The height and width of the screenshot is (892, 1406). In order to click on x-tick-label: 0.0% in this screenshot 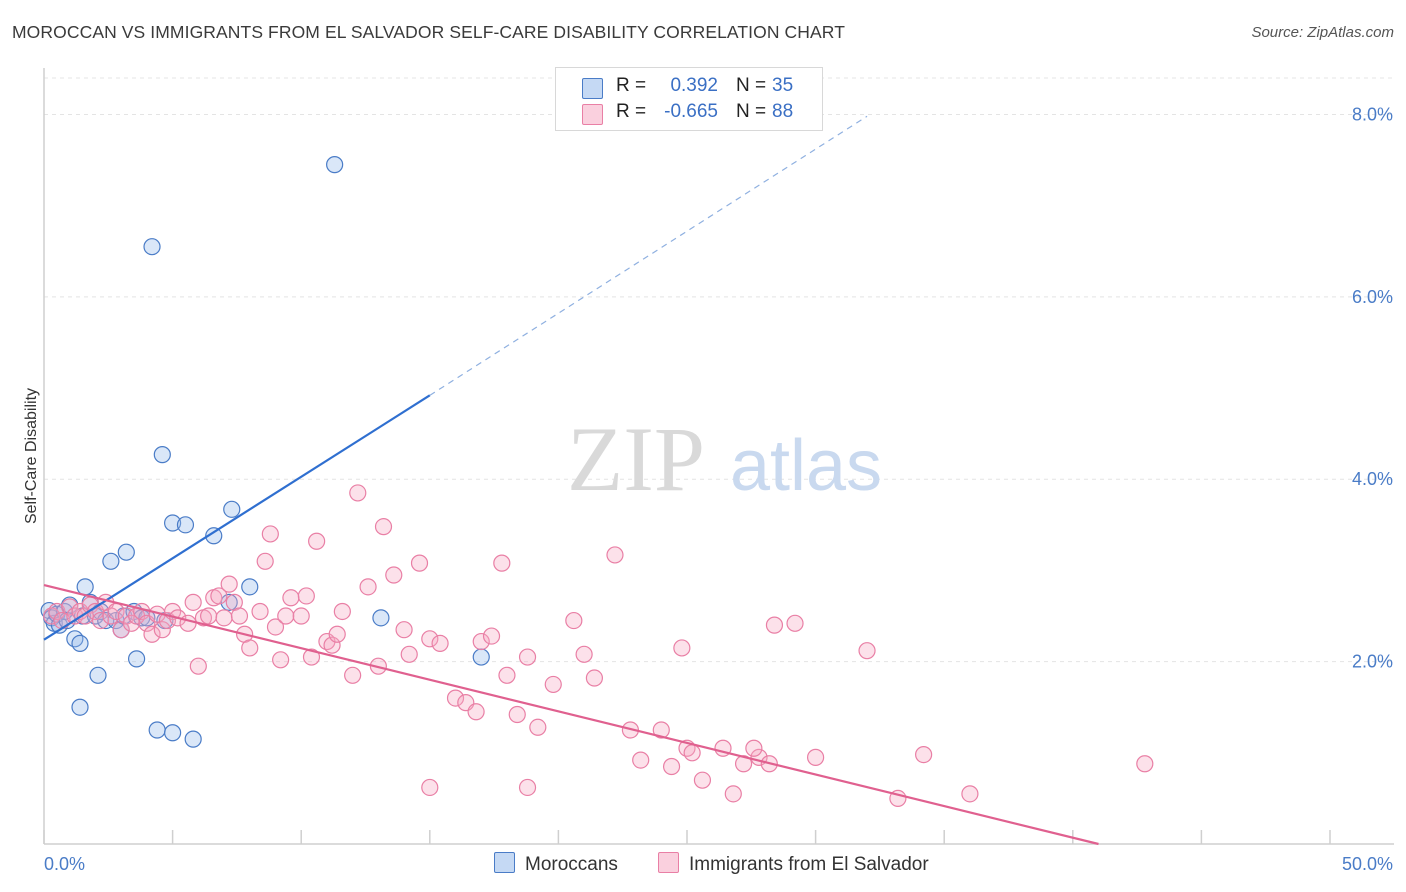, I will do `click(64, 864)`.